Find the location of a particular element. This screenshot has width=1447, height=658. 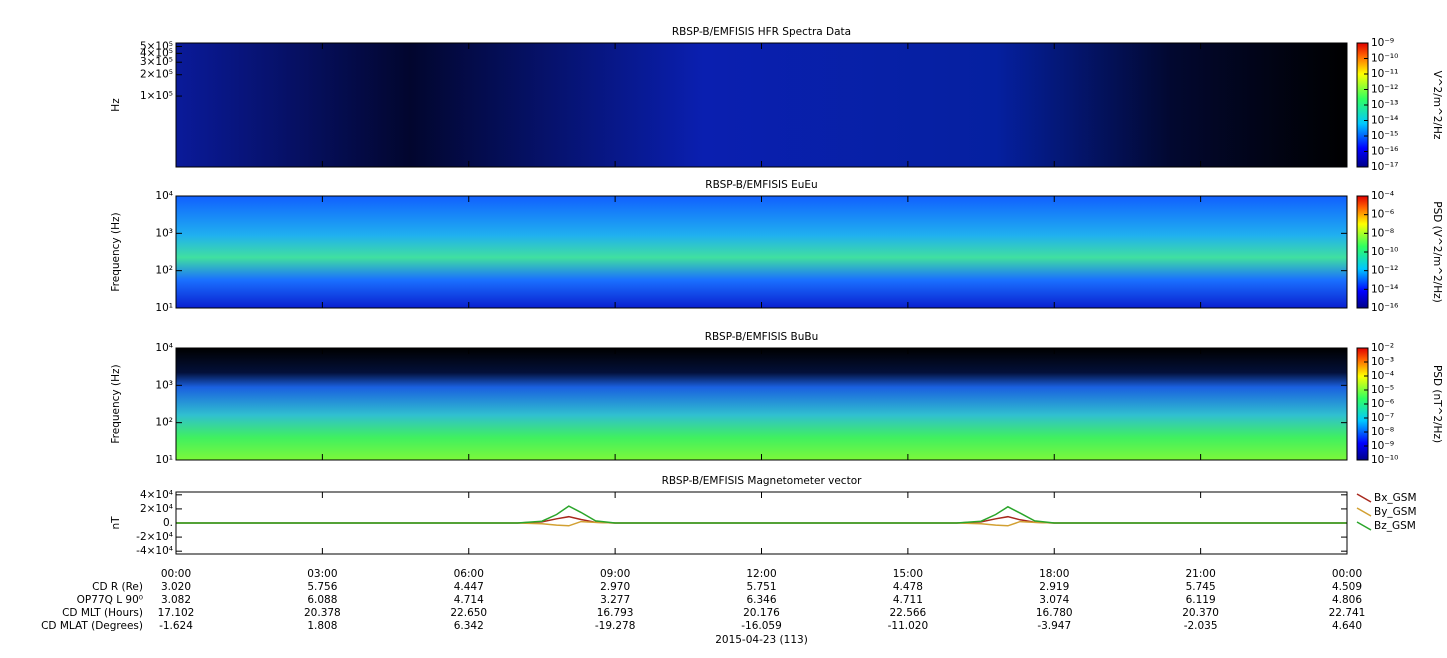

row-value: 4.806 is located at coordinates (1347, 600).